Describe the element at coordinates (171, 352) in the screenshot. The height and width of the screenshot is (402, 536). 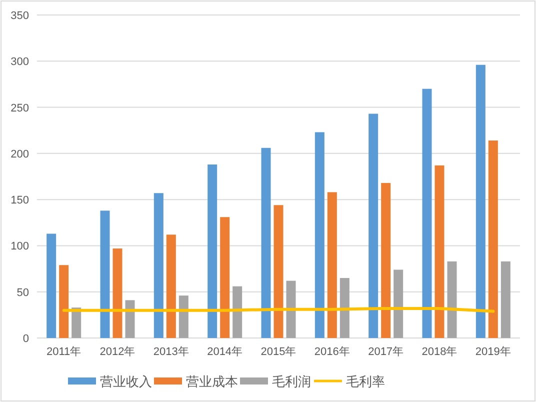
I see `x-tick-label: 2013年` at that location.